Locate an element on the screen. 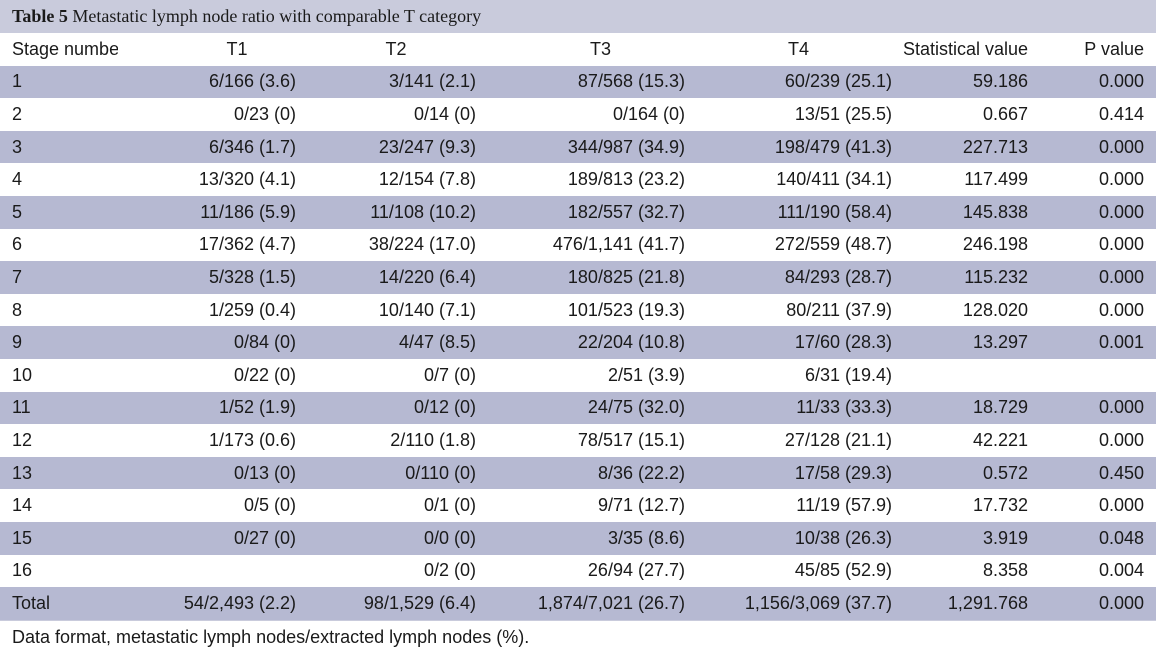  cell-stage-number: 9 is located at coordinates (17, 342).